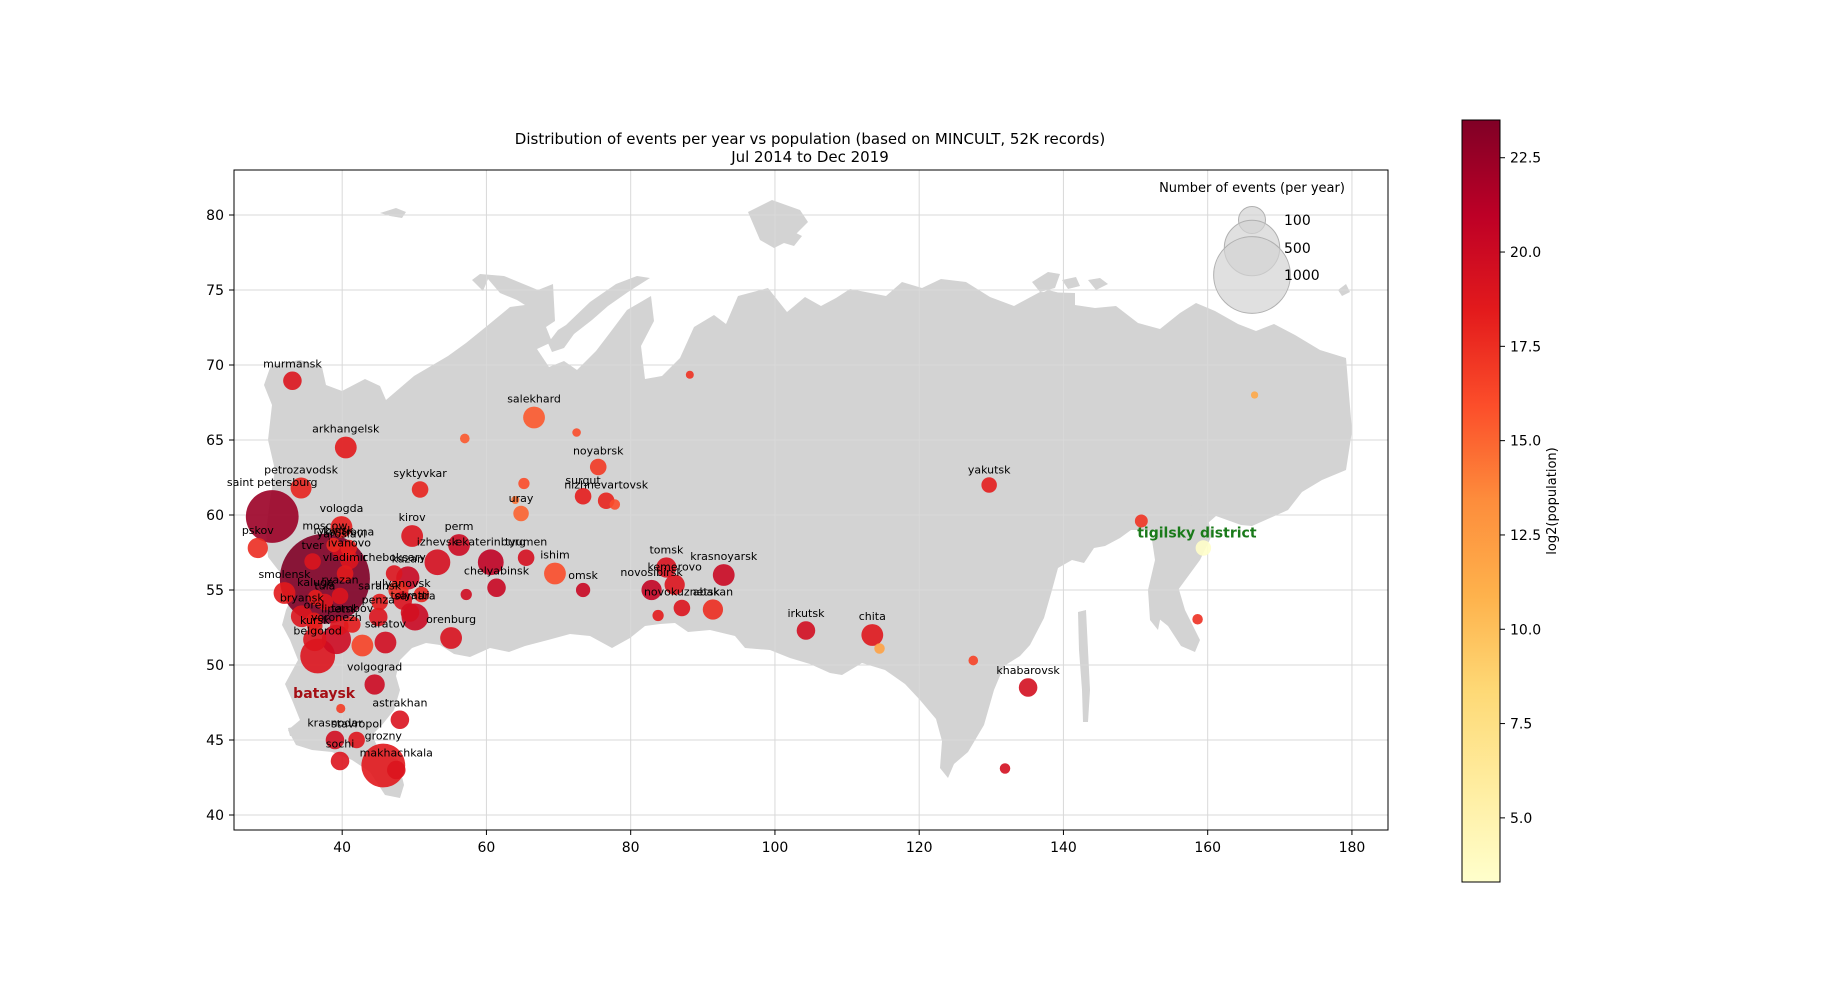 This screenshot has width=1848, height=982. Describe the element at coordinates (1071, 290) in the screenshot. I see `new-siberian-islands` at that location.